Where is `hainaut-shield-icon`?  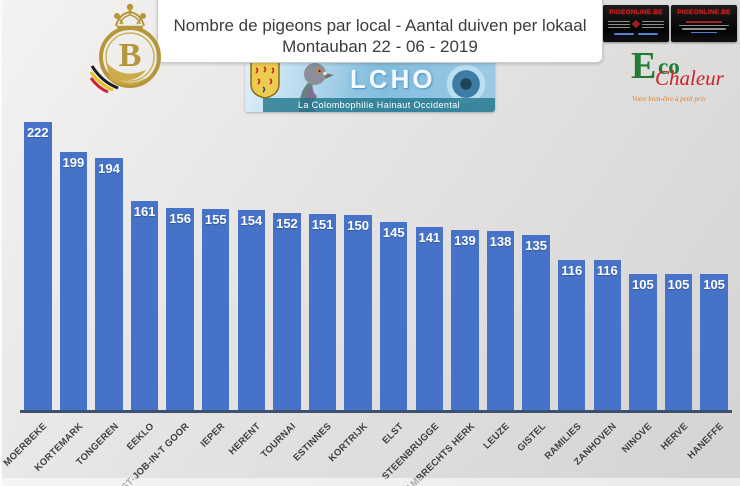 hainaut-shield-icon is located at coordinates (265, 80).